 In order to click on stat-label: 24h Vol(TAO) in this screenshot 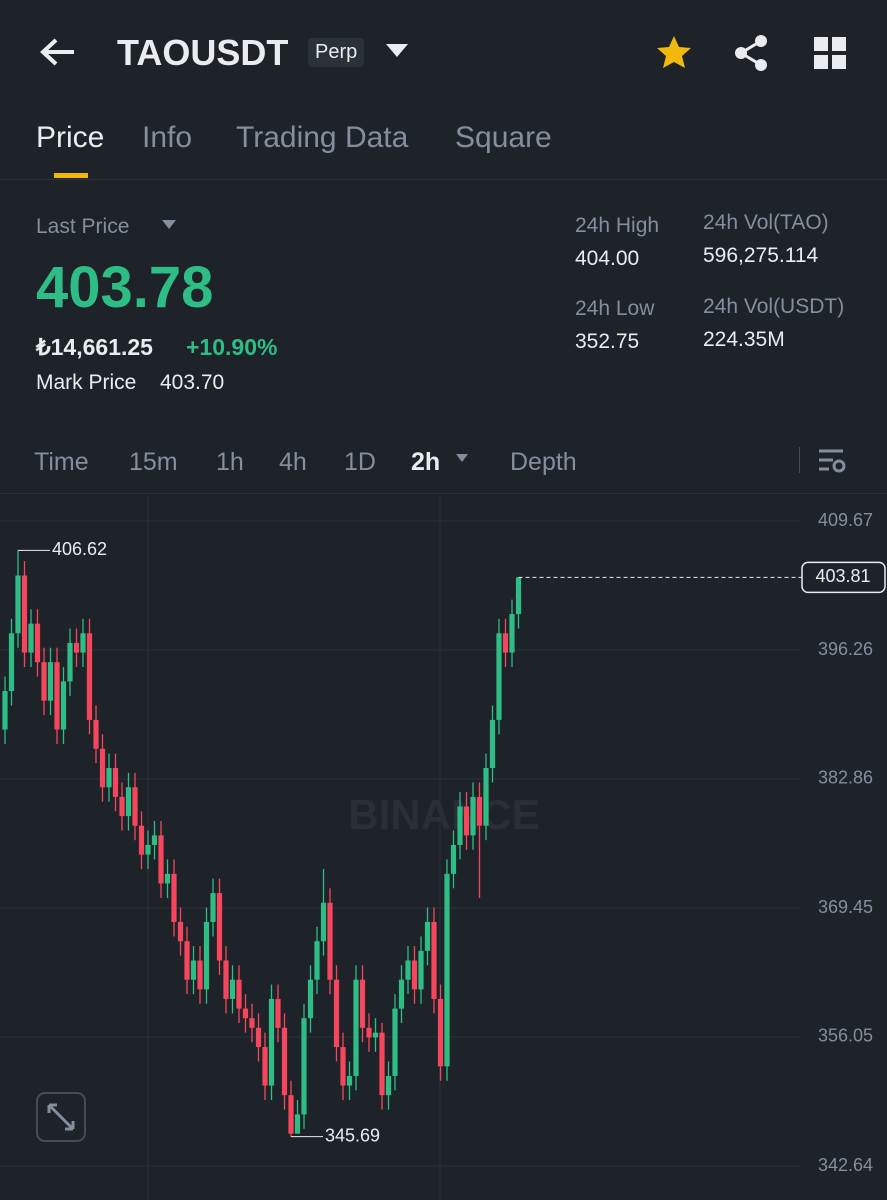, I will do `click(766, 222)`.